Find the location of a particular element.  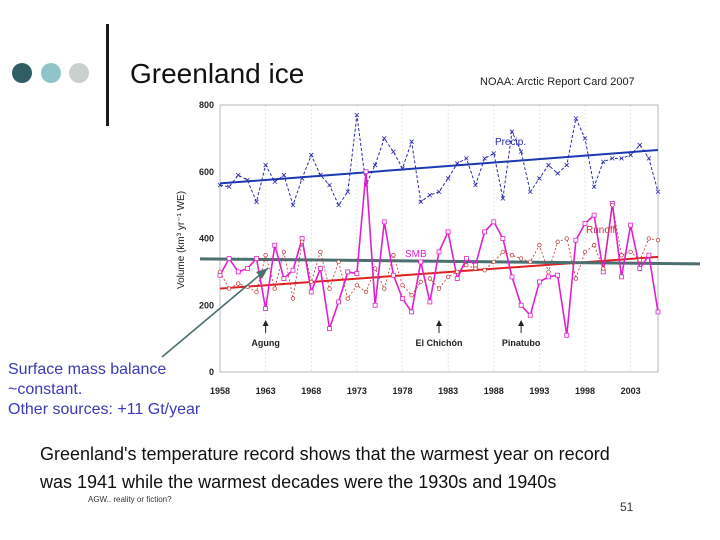

x-tick-label: 1963 is located at coordinates (266, 391).